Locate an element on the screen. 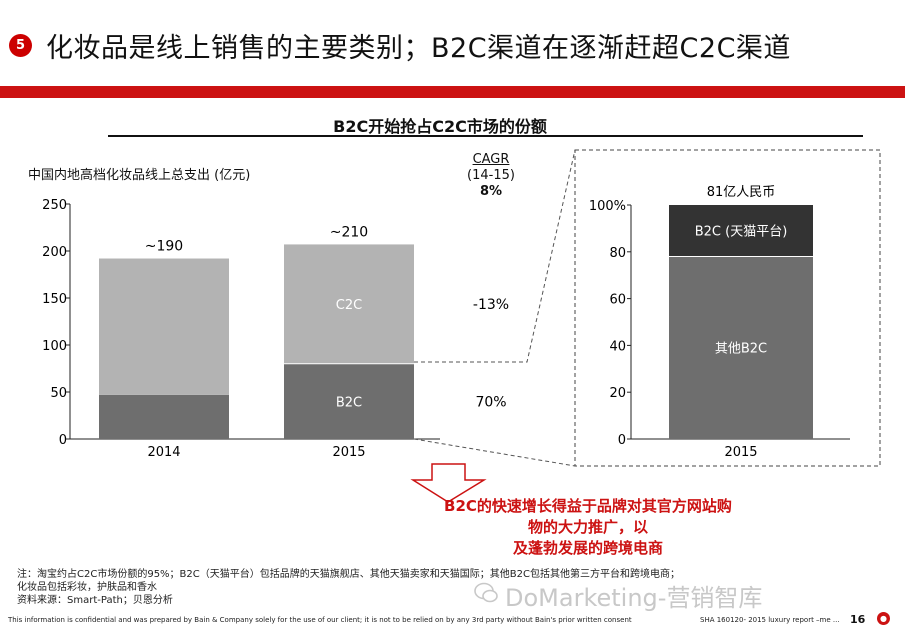  right-y-tick-label: 80 is located at coordinates (617, 253).